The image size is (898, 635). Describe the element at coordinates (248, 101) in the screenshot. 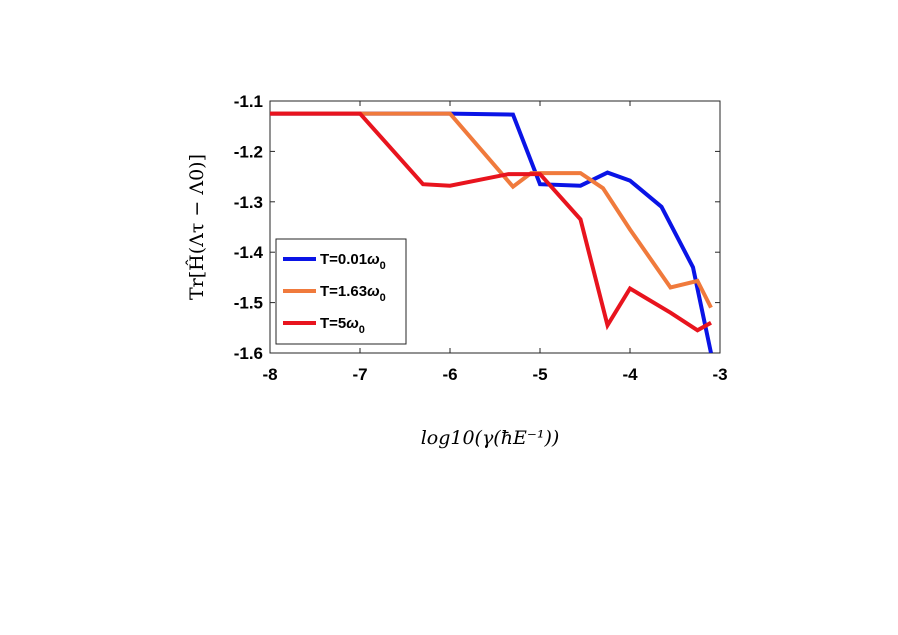

I see `y-tick-label: -1.1` at that location.